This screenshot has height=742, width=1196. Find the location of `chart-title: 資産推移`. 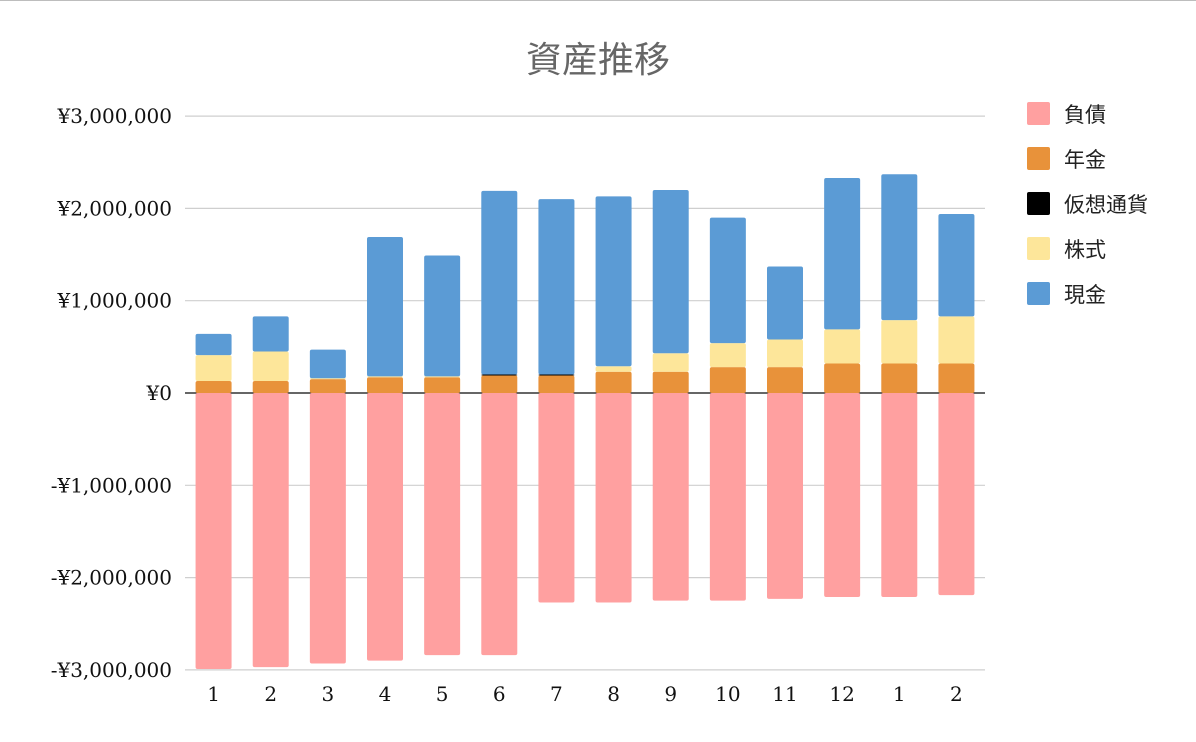

chart-title: 資産推移 is located at coordinates (597, 60).